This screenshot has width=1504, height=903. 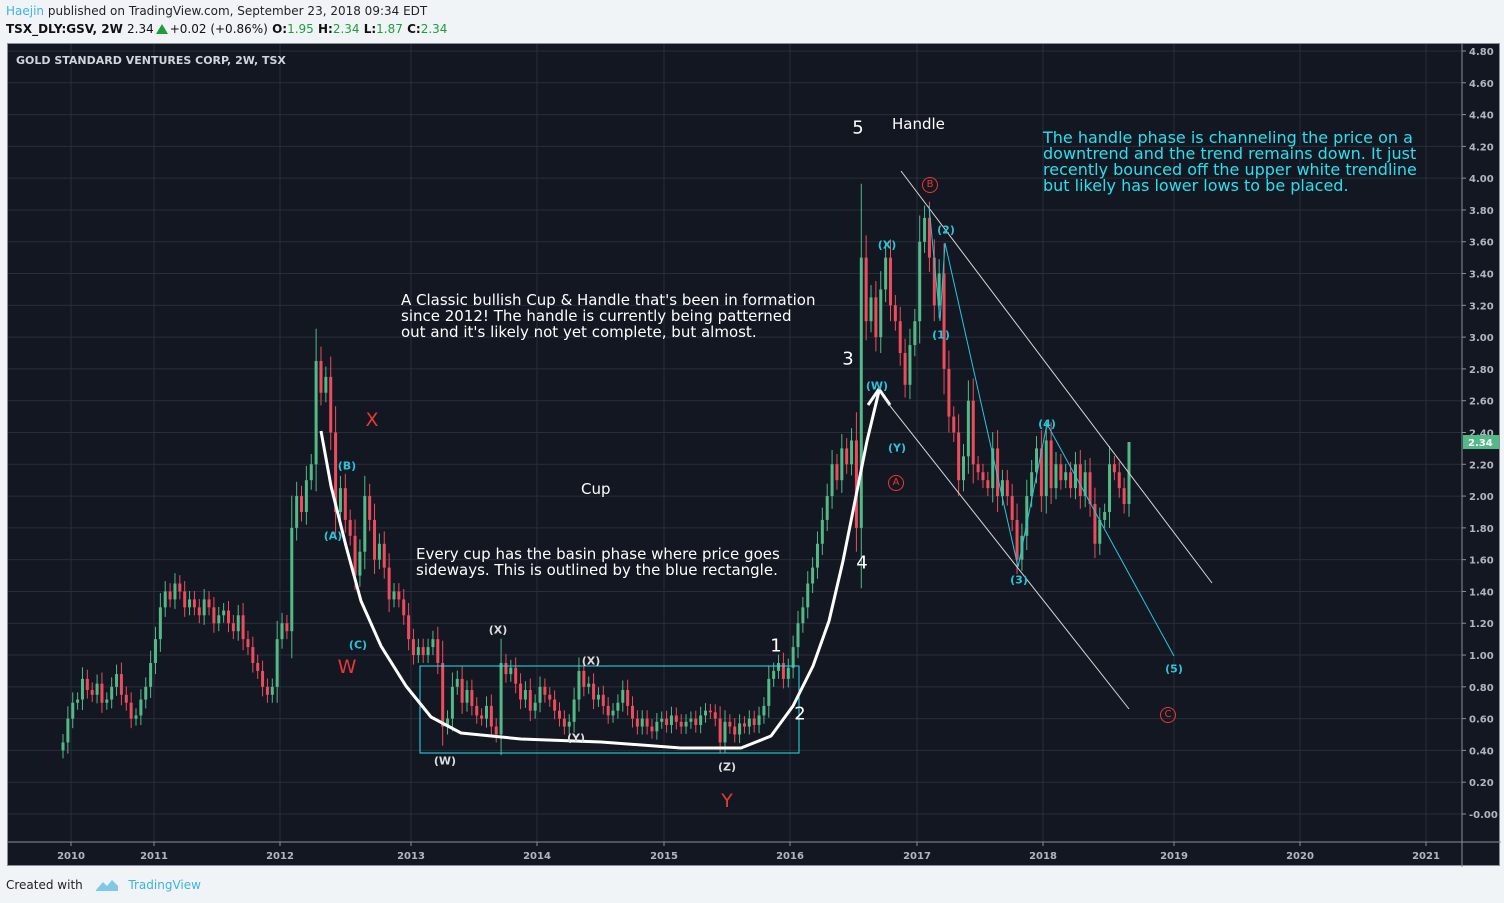 I want to click on price-tick-label: 4.00, so click(x=1481, y=179).